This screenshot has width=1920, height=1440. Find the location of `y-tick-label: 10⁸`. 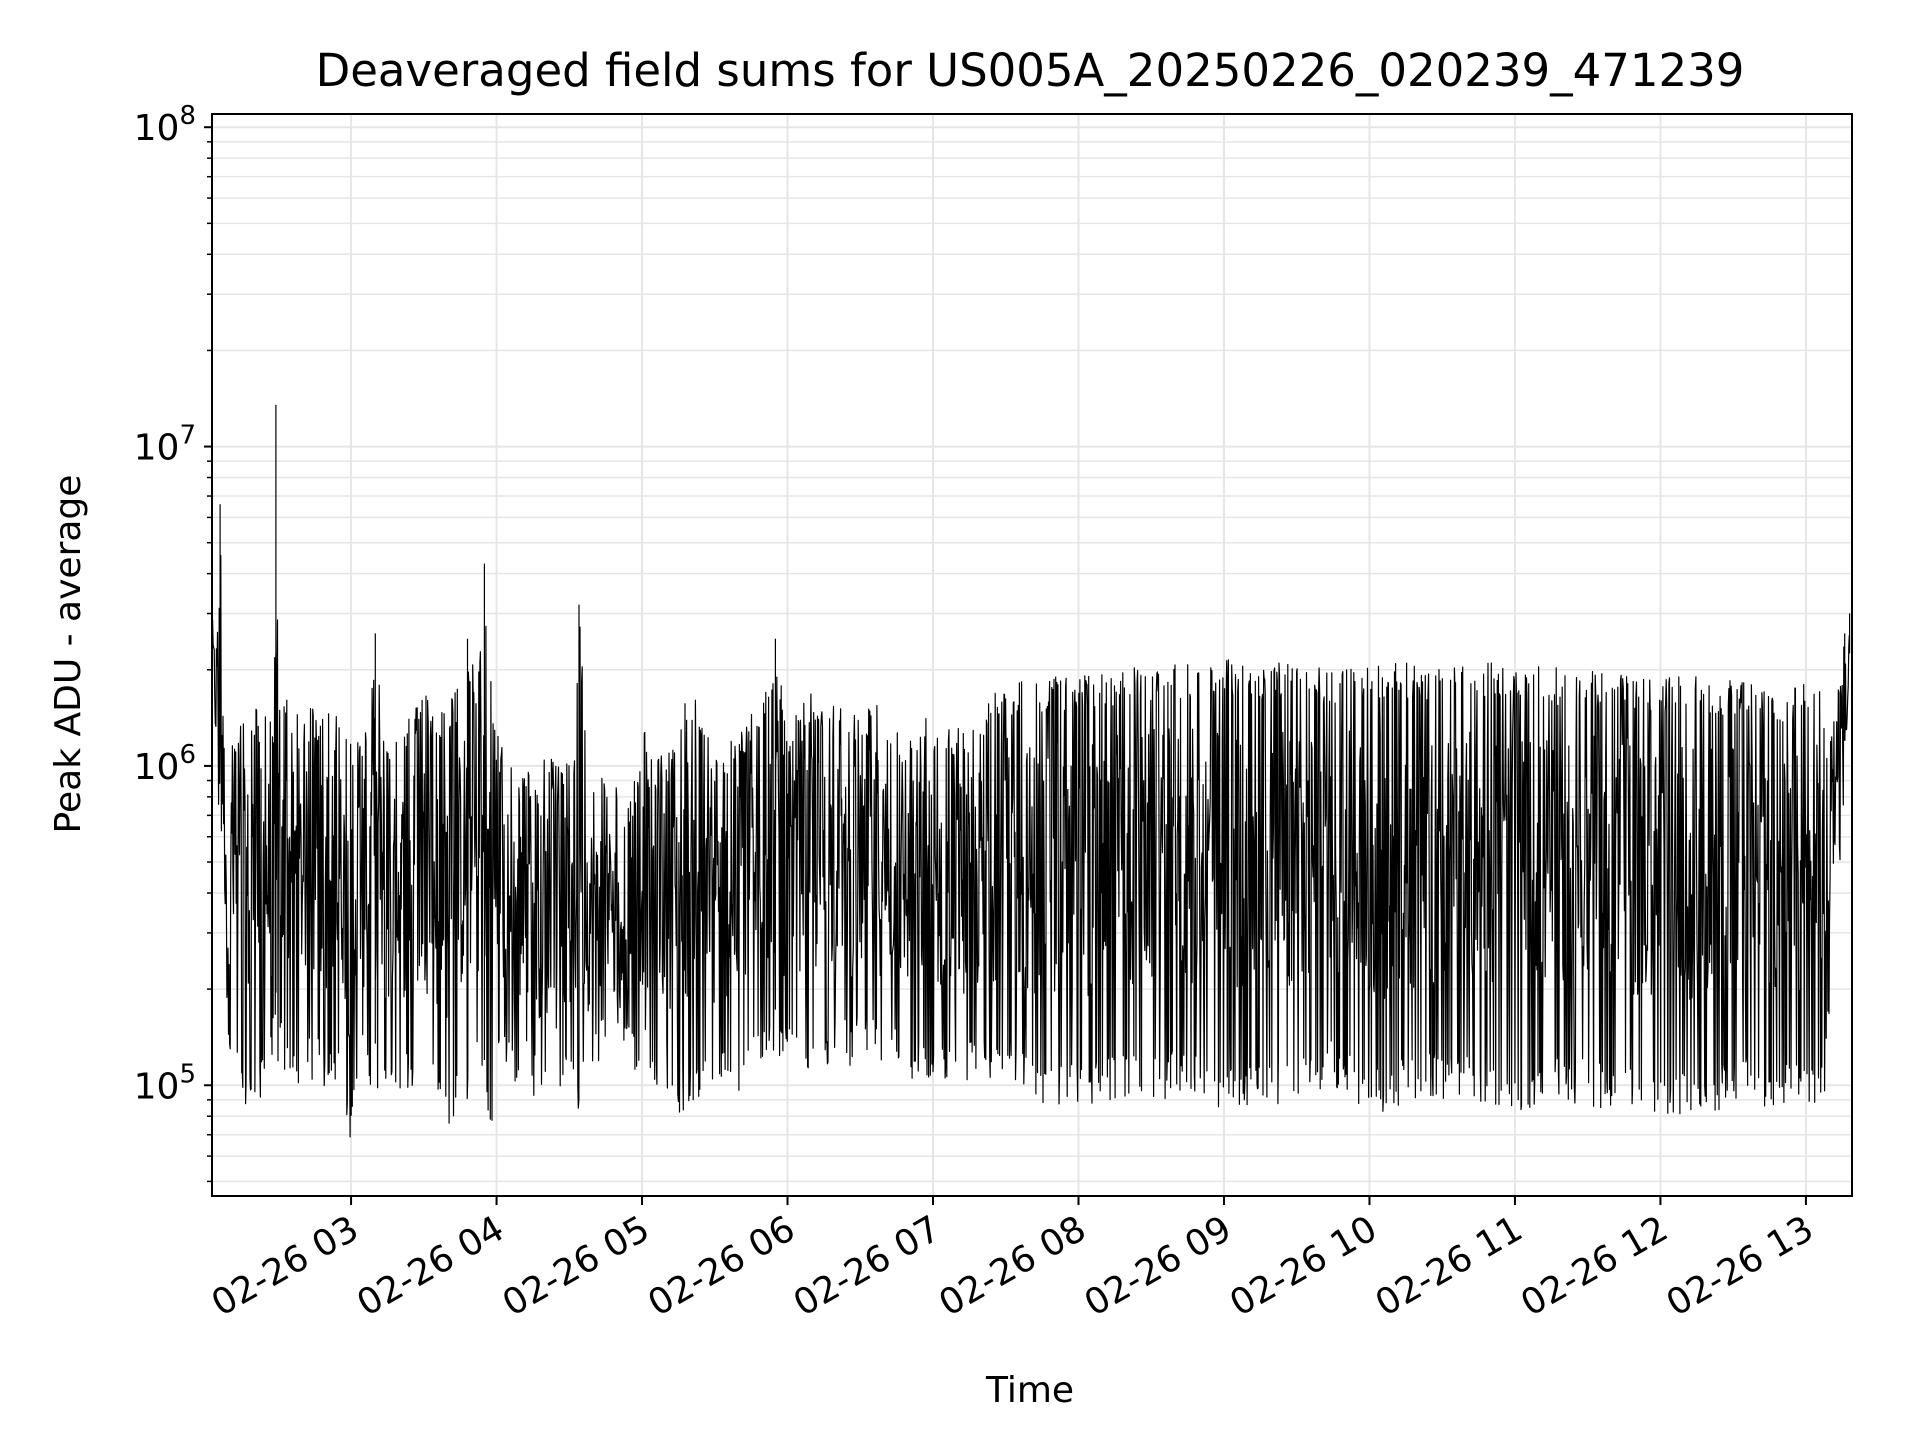

y-tick-label: 10⁸ is located at coordinates (165, 125).